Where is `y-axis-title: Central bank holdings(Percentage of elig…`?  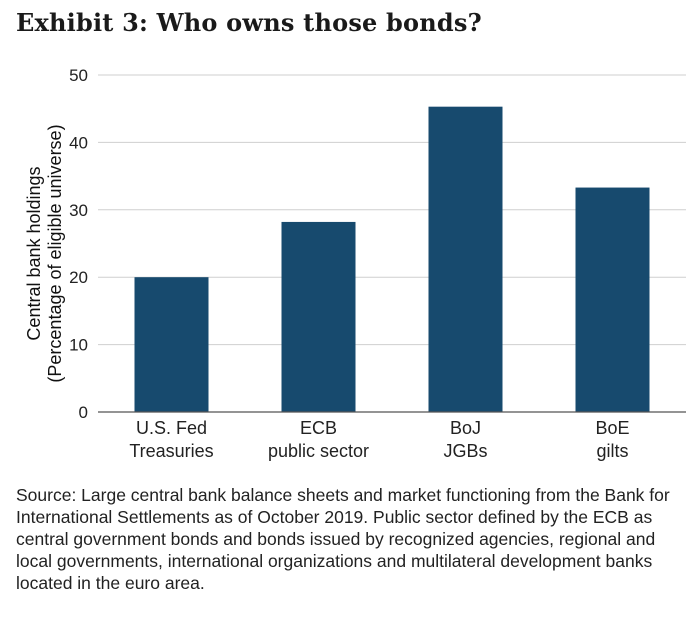 y-axis-title: Central bank holdings(Percentage of elig… is located at coordinates (44, 253).